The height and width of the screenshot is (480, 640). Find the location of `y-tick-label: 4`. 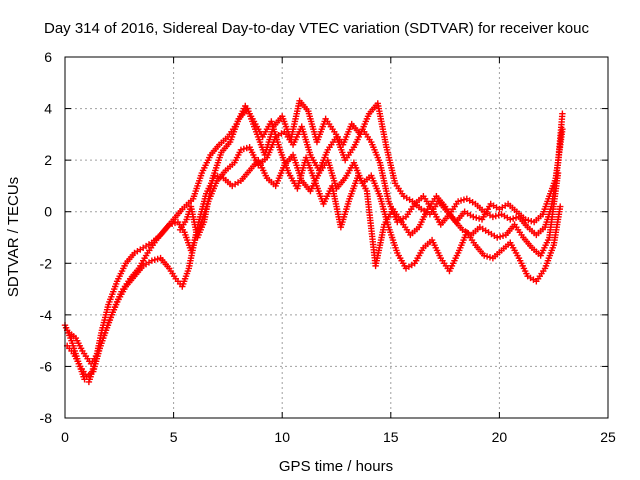

y-tick-label: 4 is located at coordinates (48, 109).